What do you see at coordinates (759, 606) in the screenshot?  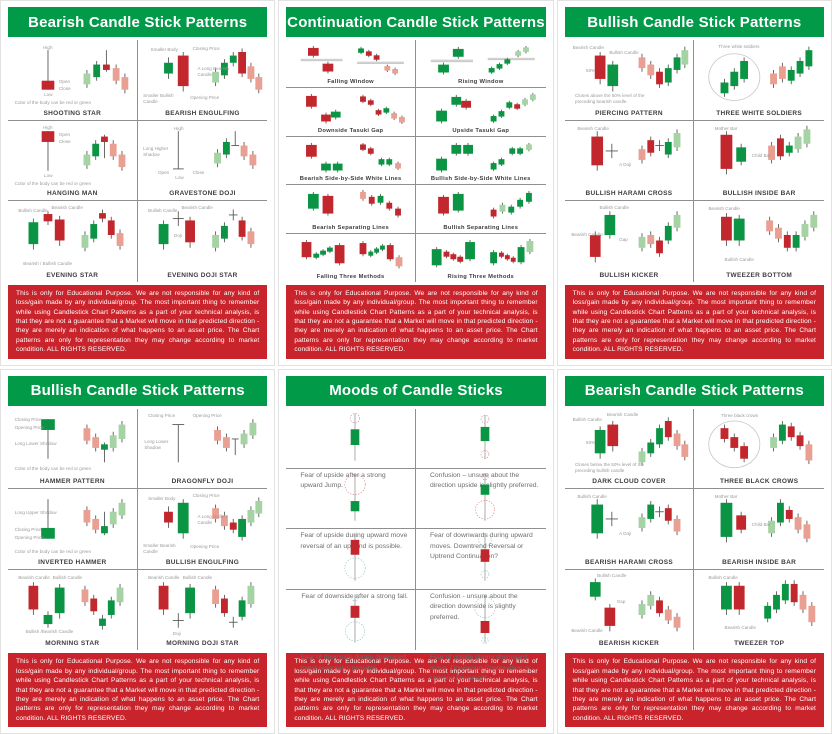 I see `pattern-diagram: Bullish Candle Bearish Candle` at bounding box center [759, 606].